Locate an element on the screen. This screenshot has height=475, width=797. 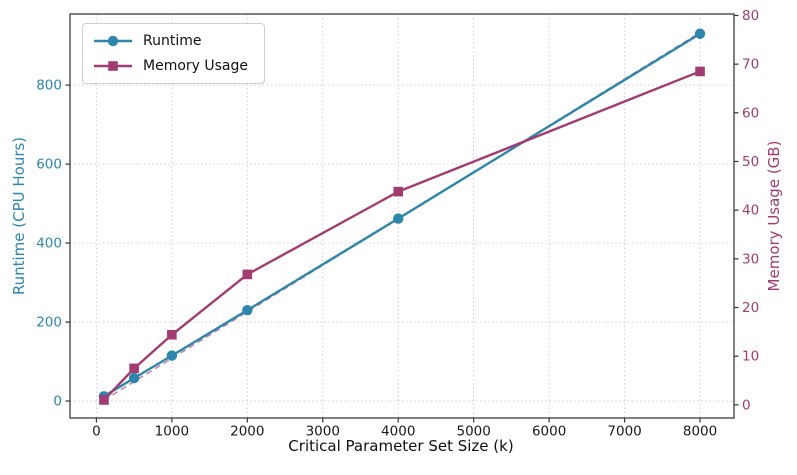
x-axis-title: Critical Parameter Set Size (k) is located at coordinates (401, 446).